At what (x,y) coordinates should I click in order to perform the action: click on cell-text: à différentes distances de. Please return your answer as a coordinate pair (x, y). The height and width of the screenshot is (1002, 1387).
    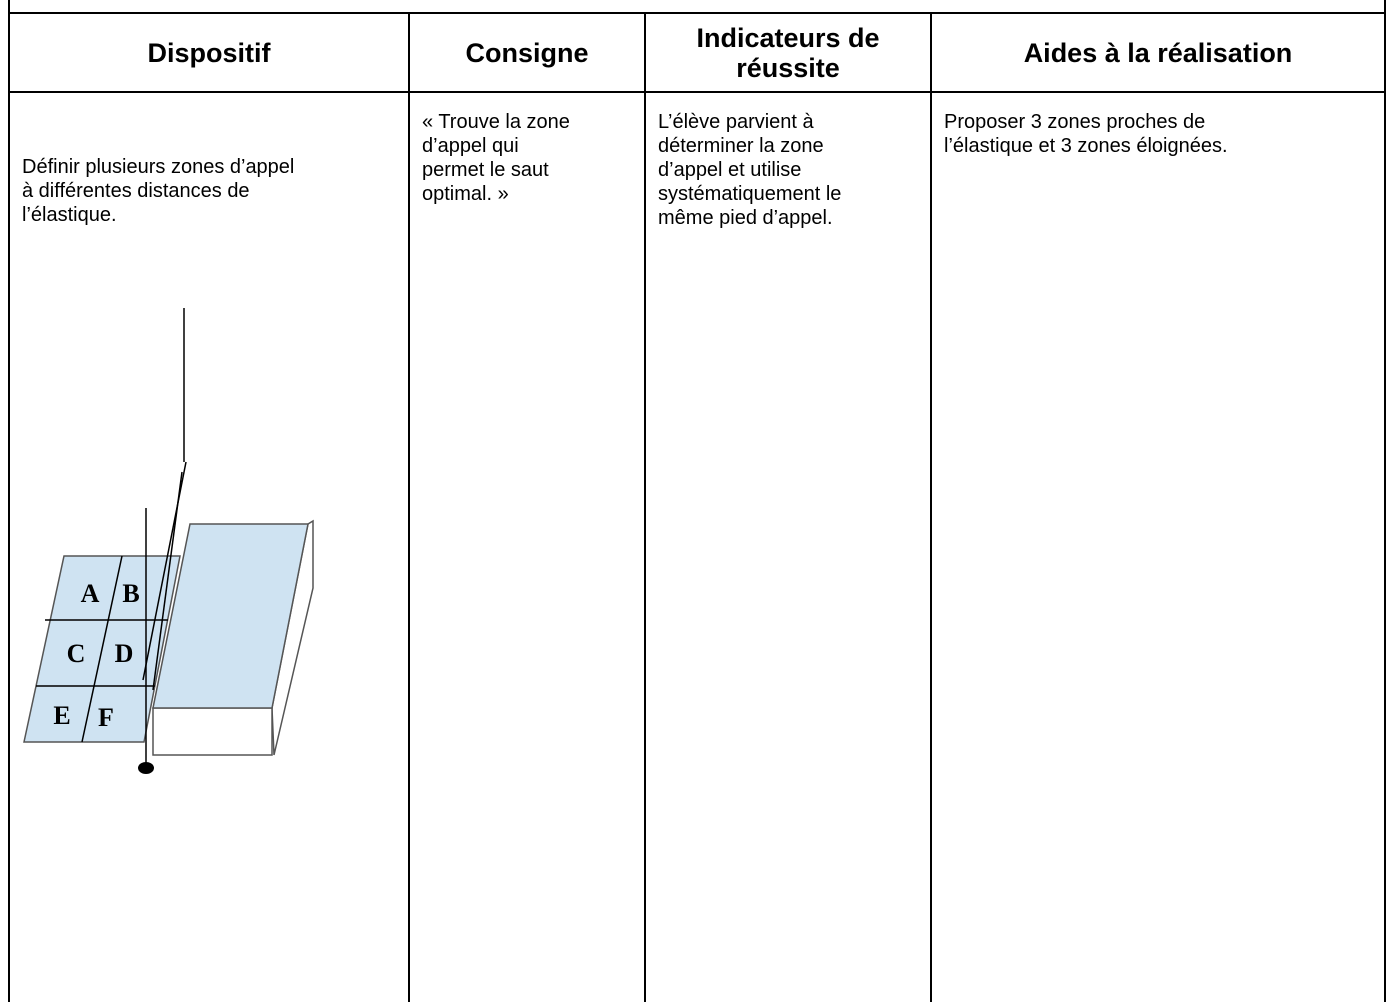
    Looking at the image, I should click on (136, 191).